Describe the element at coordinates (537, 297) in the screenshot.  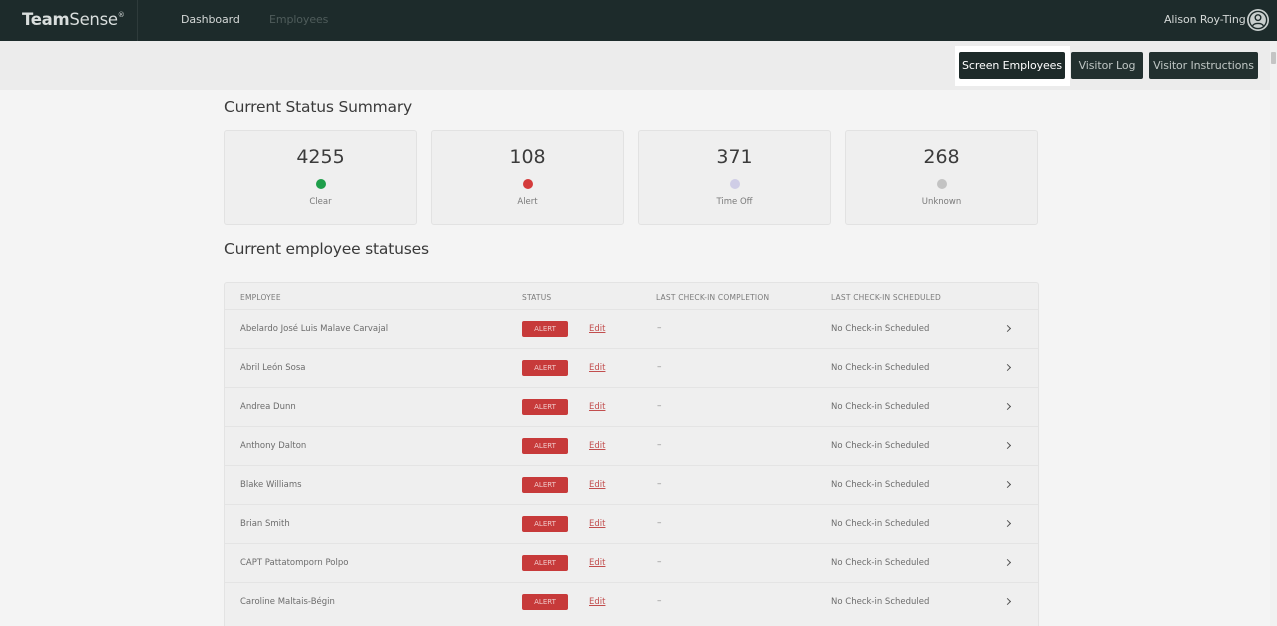
I see `column-header-status: STATUS` at that location.